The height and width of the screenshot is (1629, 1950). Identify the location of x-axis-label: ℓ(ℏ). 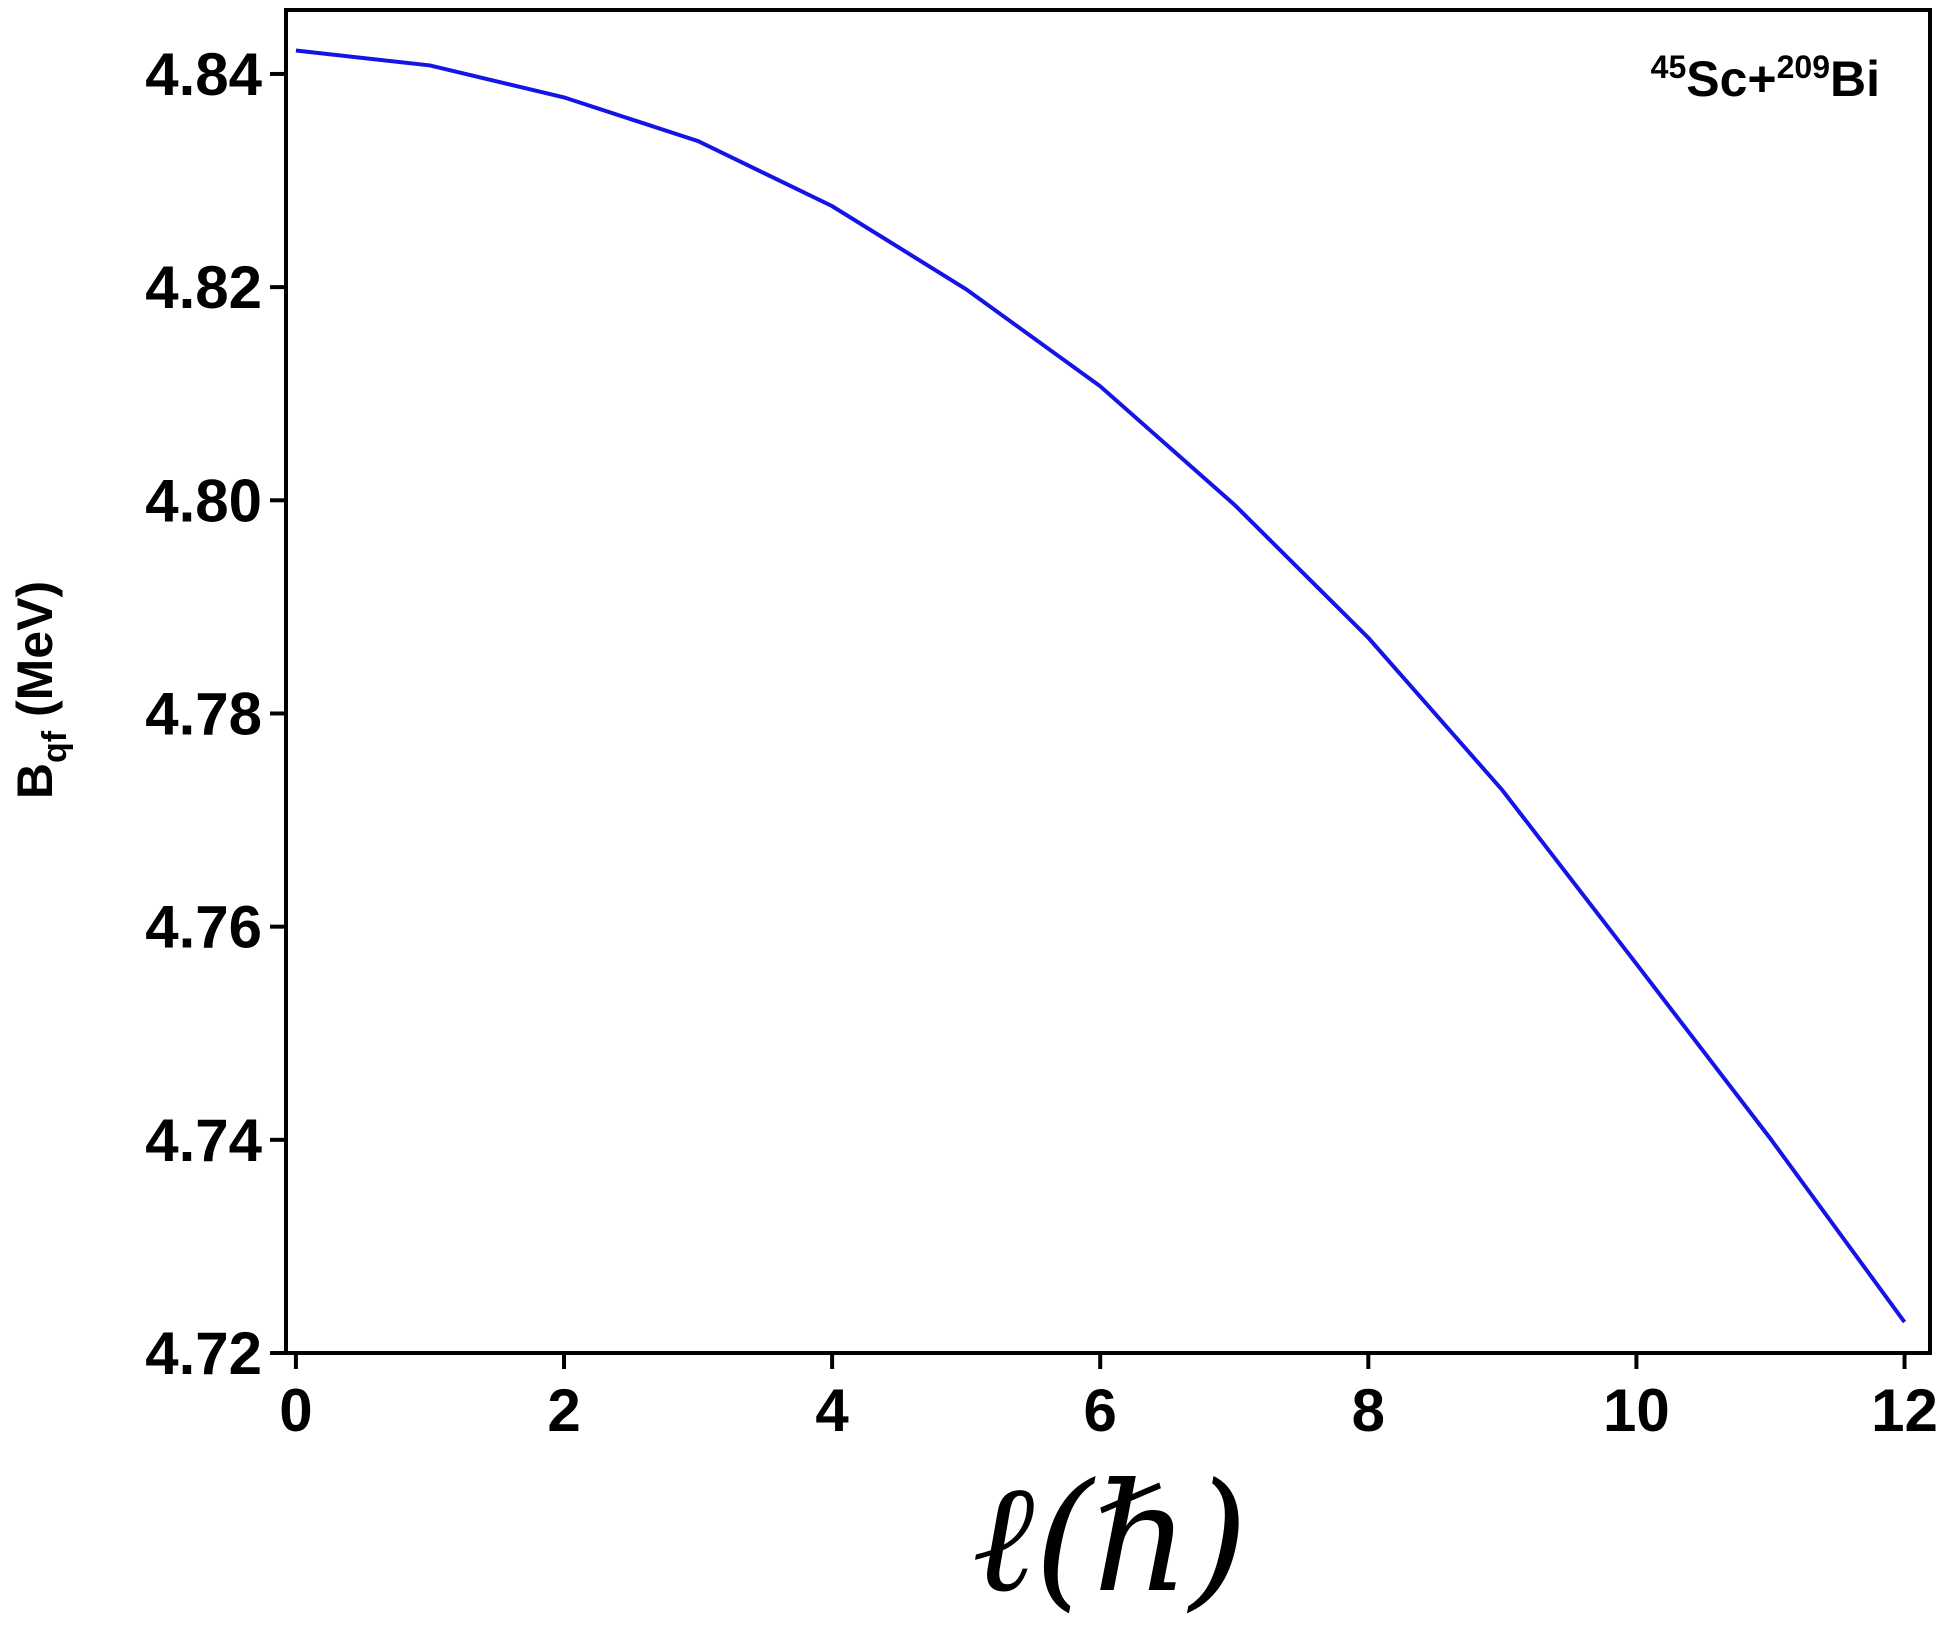
(1110, 1539).